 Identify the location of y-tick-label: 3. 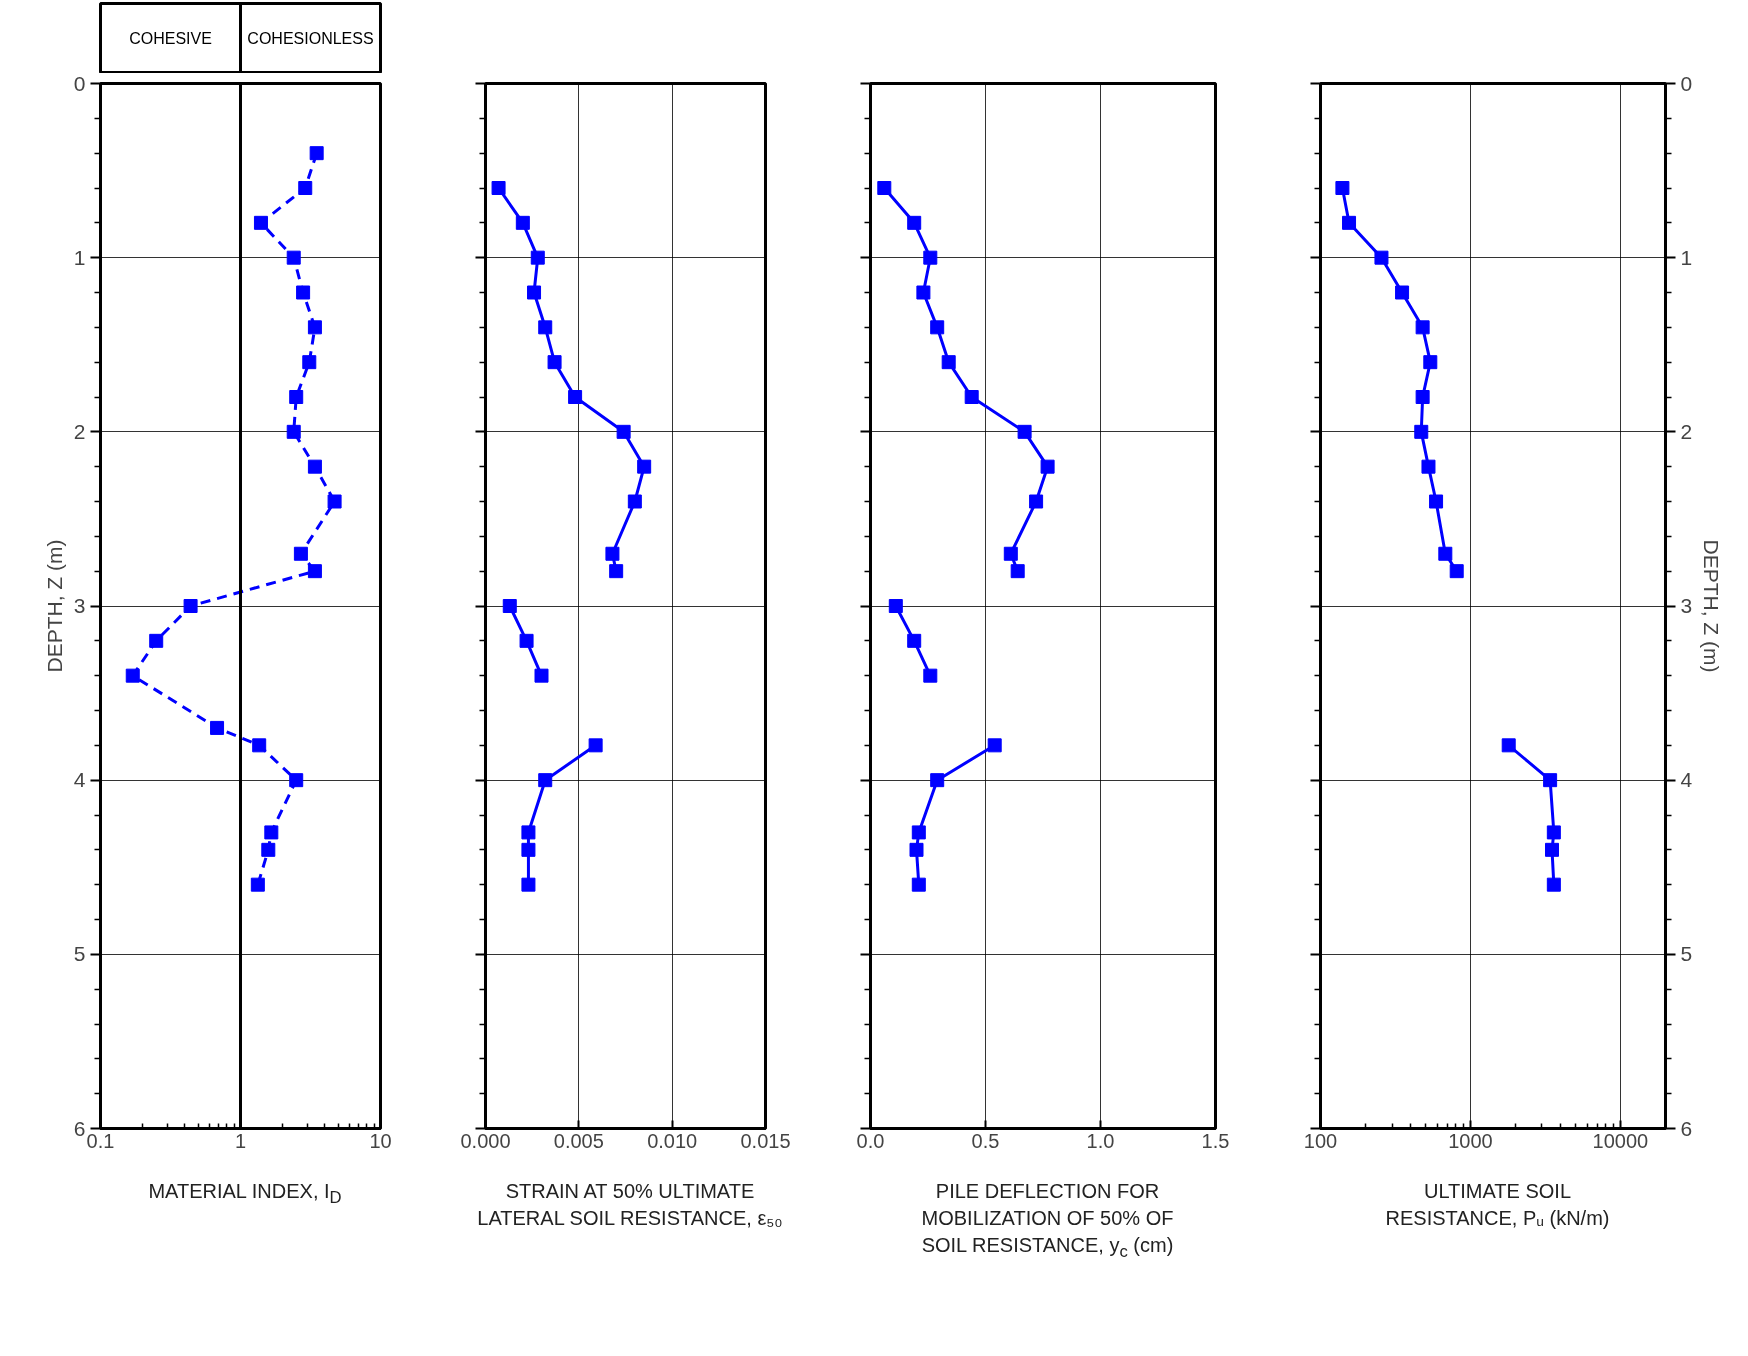
(79, 605).